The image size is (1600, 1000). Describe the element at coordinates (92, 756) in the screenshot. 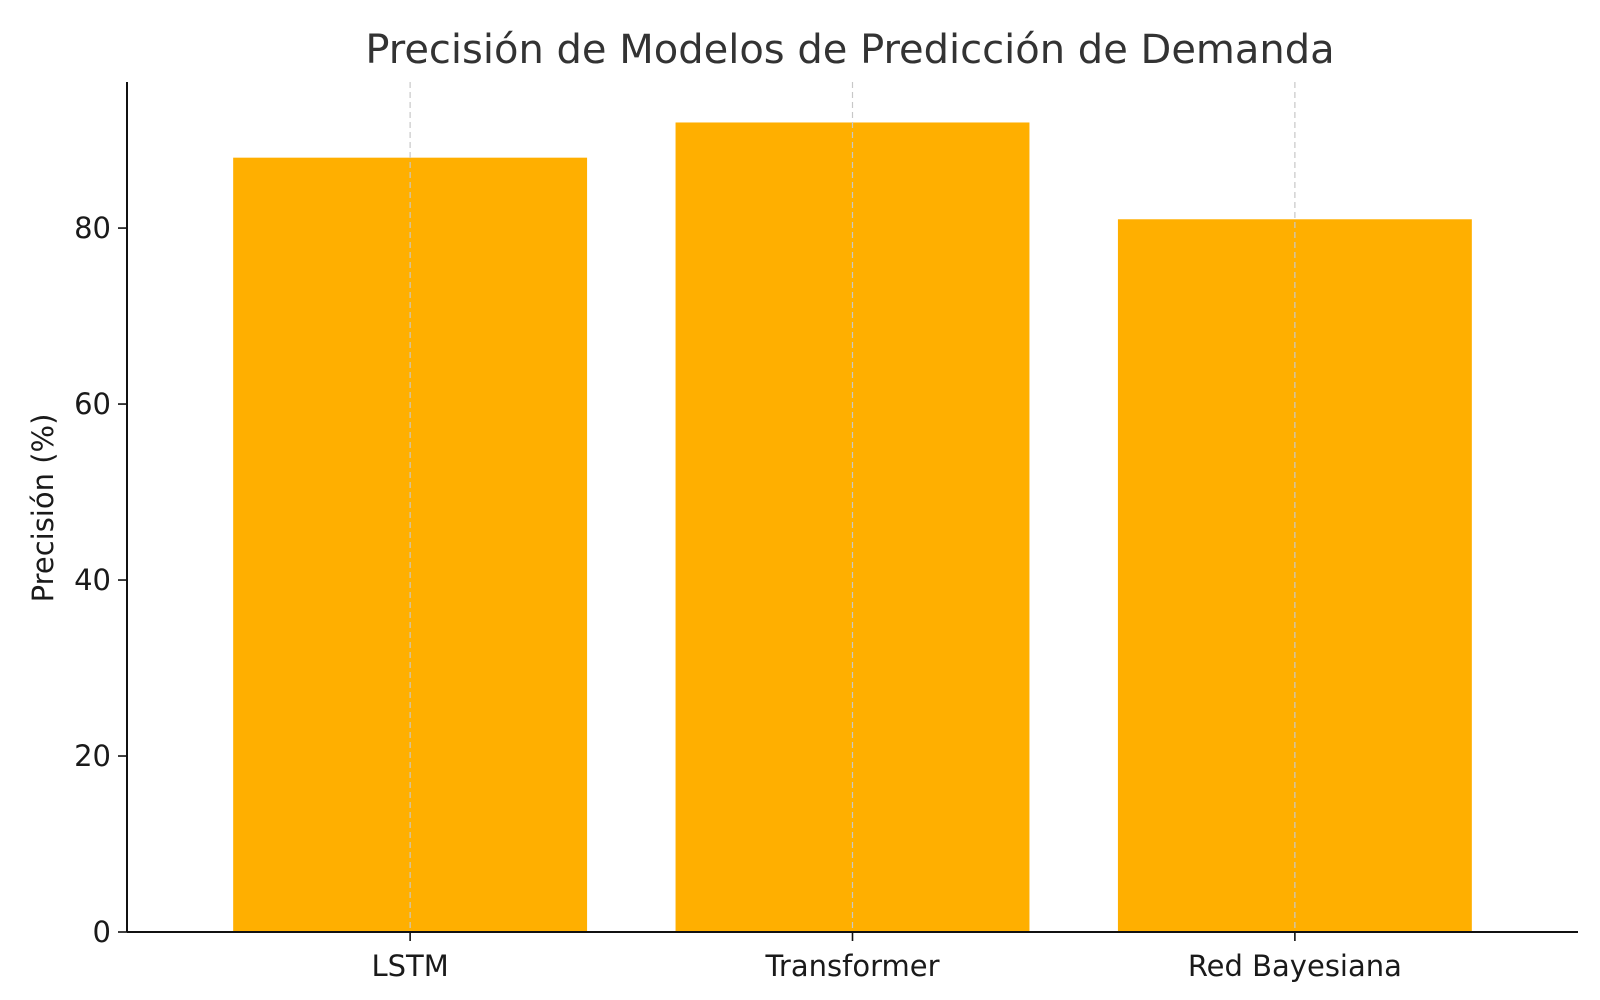

I see `y-tick-label: 20` at that location.